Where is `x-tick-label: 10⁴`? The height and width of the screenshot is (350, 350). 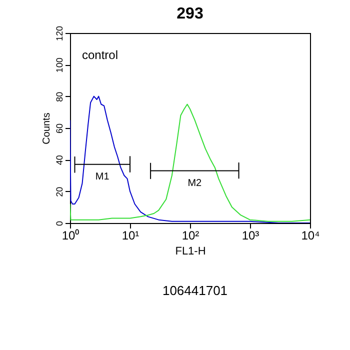
x-tick-label: 10⁴ is located at coordinates (310, 235).